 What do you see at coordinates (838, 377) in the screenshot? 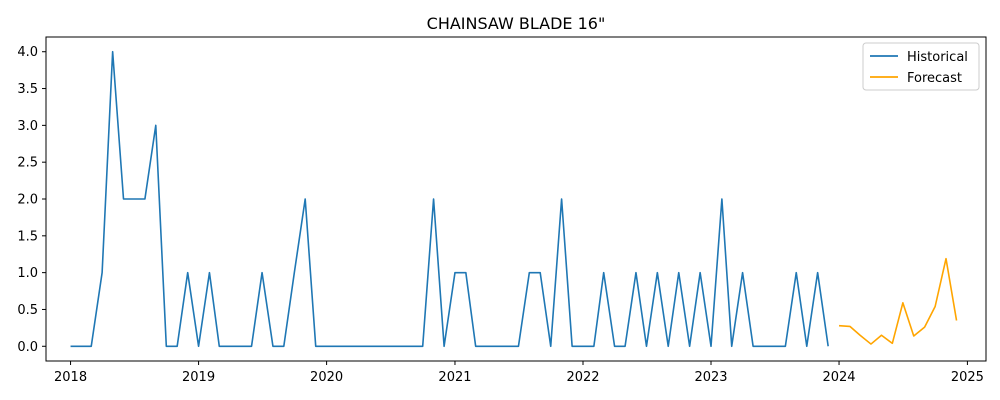
I see `x-tick-label: 2024` at bounding box center [838, 377].